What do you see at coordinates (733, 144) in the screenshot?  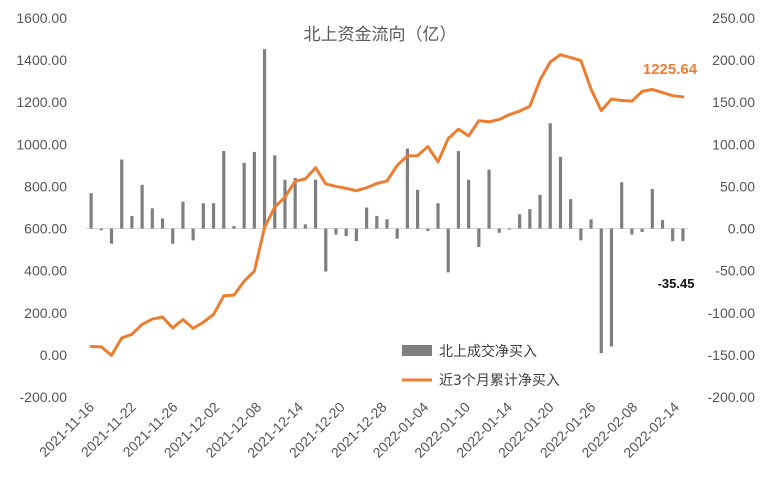 I see `right-tick-label: 100.00` at bounding box center [733, 144].